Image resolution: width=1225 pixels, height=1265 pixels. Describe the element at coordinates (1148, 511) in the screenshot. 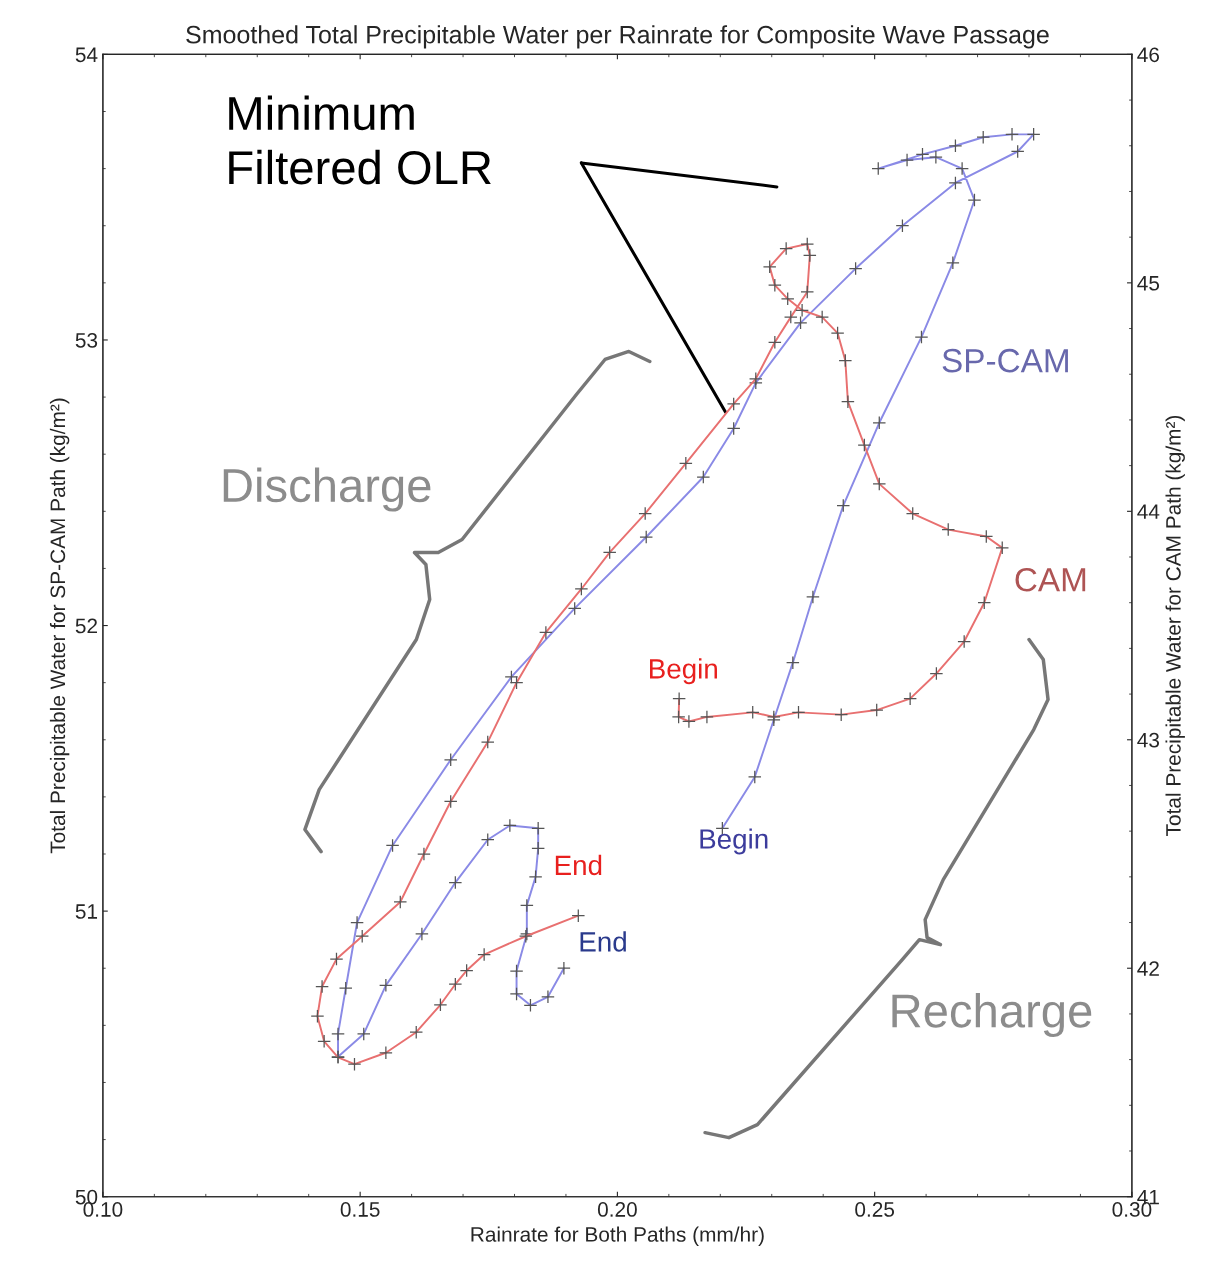

I see `y2-tick-label: 44` at that location.